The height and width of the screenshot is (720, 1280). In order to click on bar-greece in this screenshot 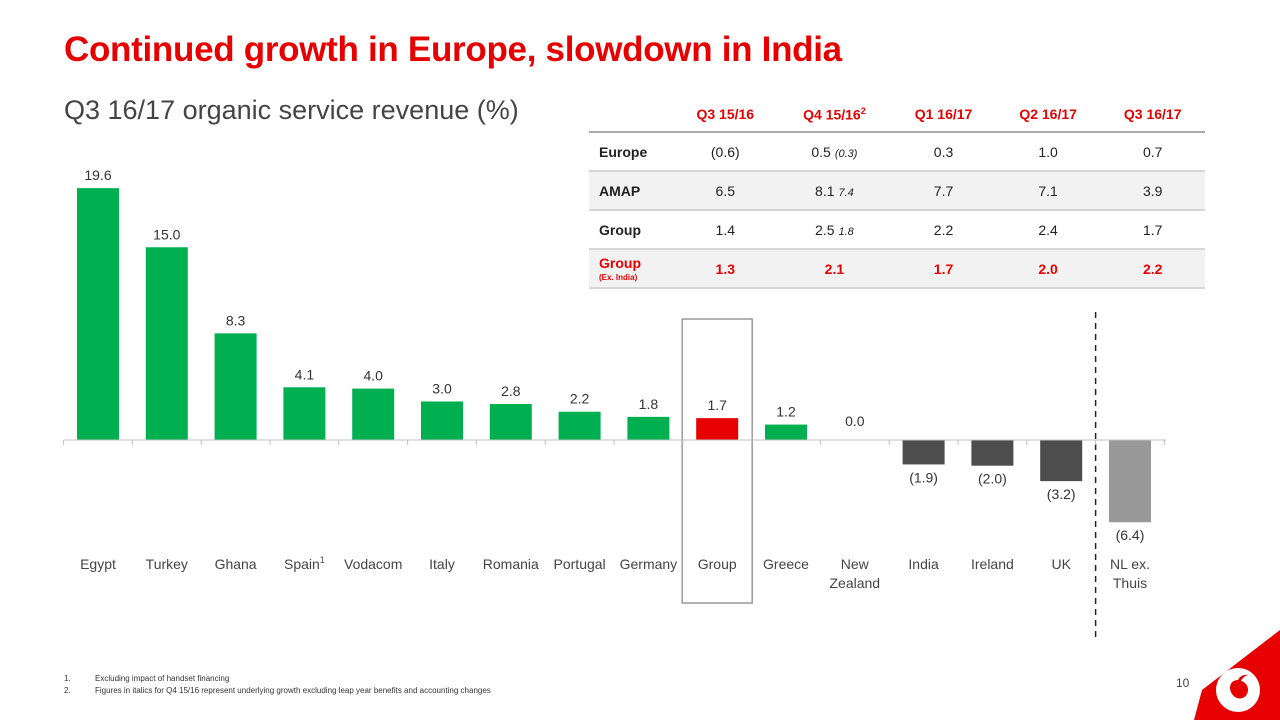, I will do `click(786, 432)`.